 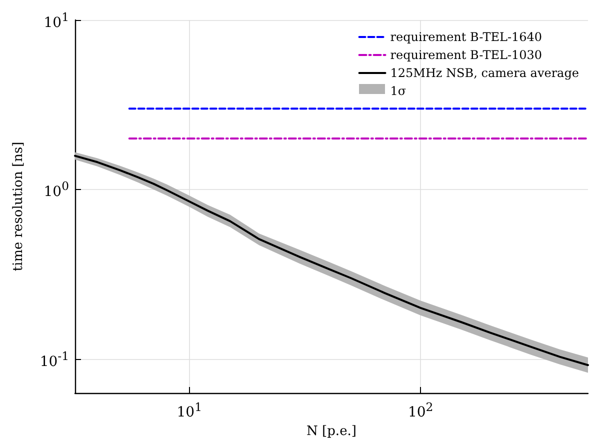 What do you see at coordinates (466, 37) in the screenshot?
I see `legend-label: requirement B-TEL-1640` at bounding box center [466, 37].